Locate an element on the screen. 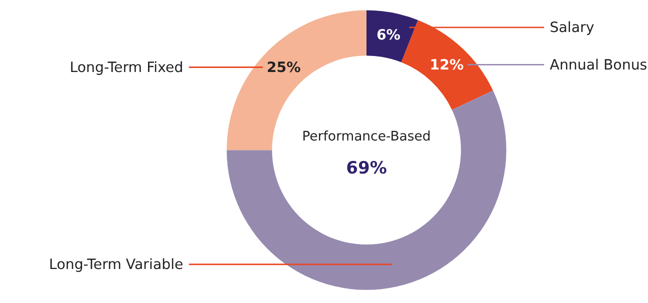 The width and height of the screenshot is (648, 303). slice-label: Annual Bonus is located at coordinates (599, 65).